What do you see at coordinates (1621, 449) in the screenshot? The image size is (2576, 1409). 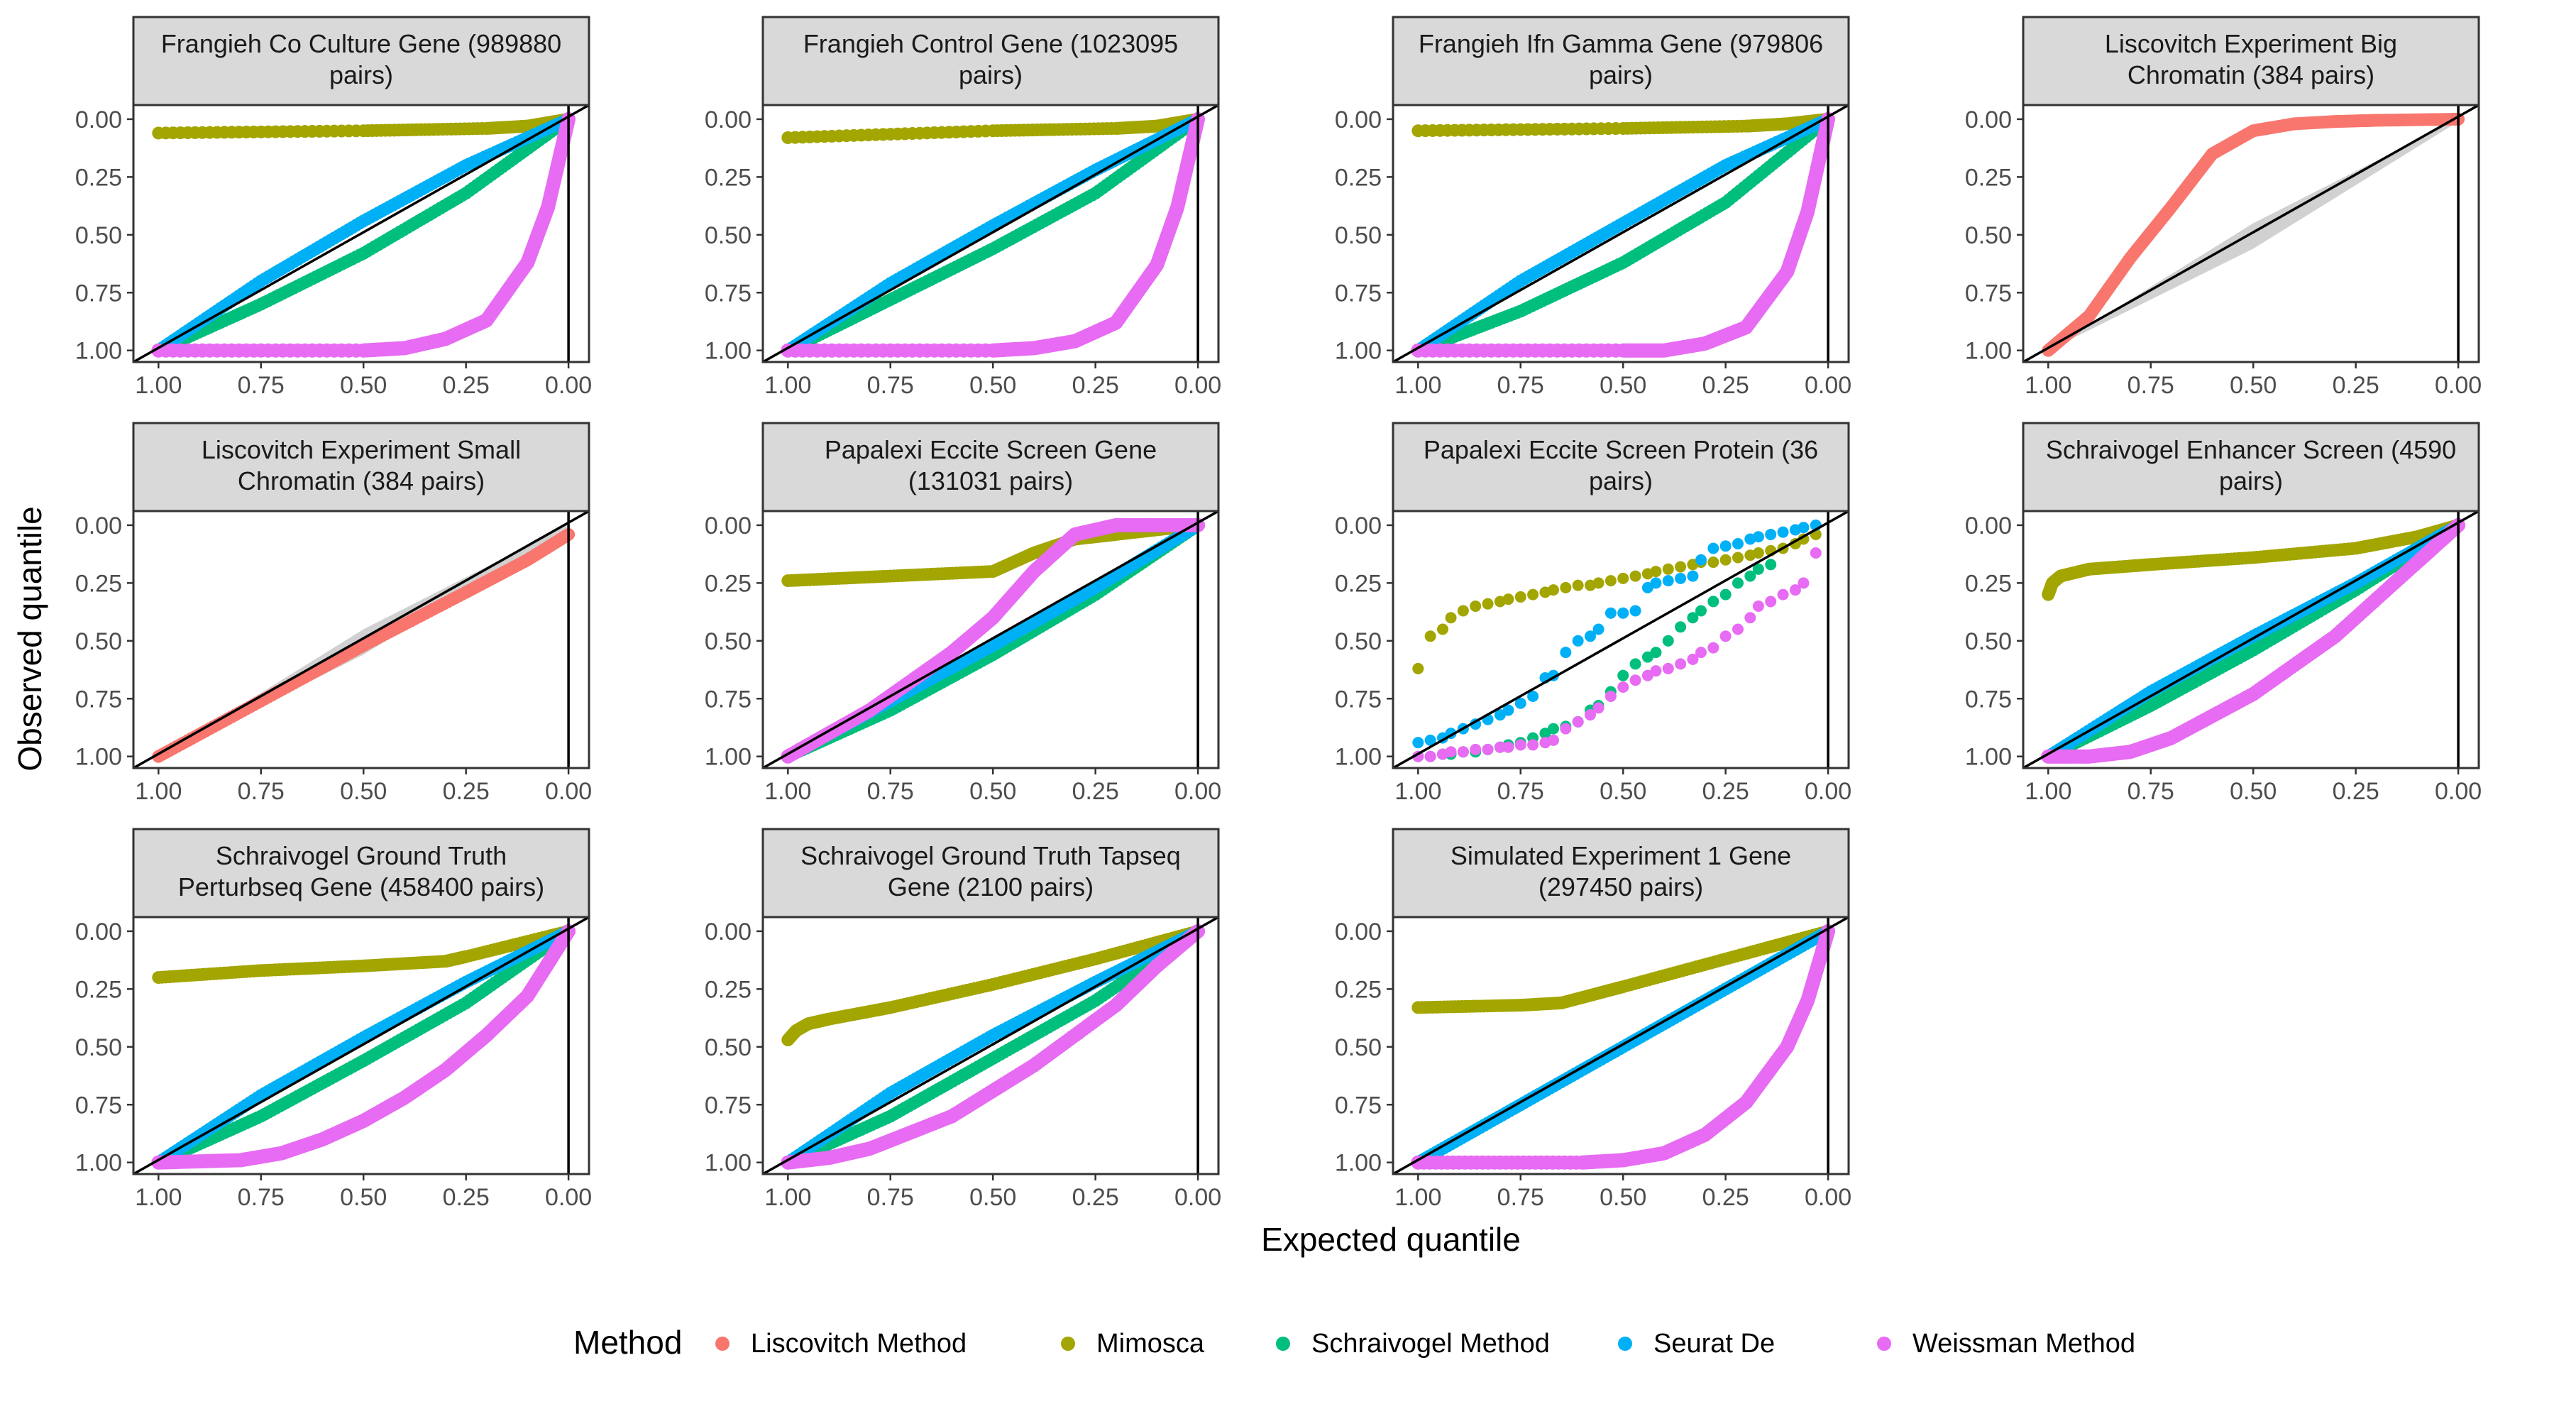 I see `facet-title-line: Papalexi Eccite Screen Protein (36` at bounding box center [1621, 449].